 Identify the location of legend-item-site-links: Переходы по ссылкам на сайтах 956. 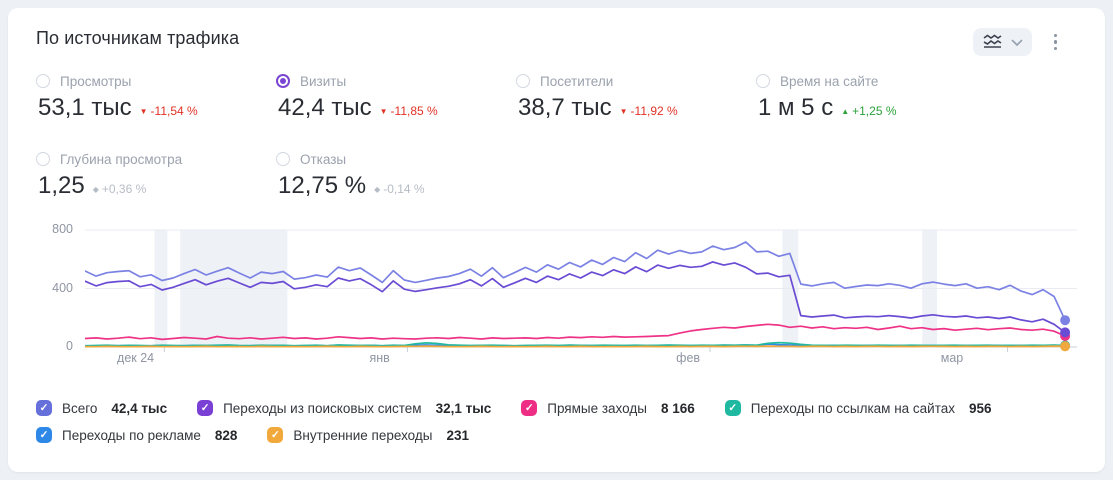
(858, 408).